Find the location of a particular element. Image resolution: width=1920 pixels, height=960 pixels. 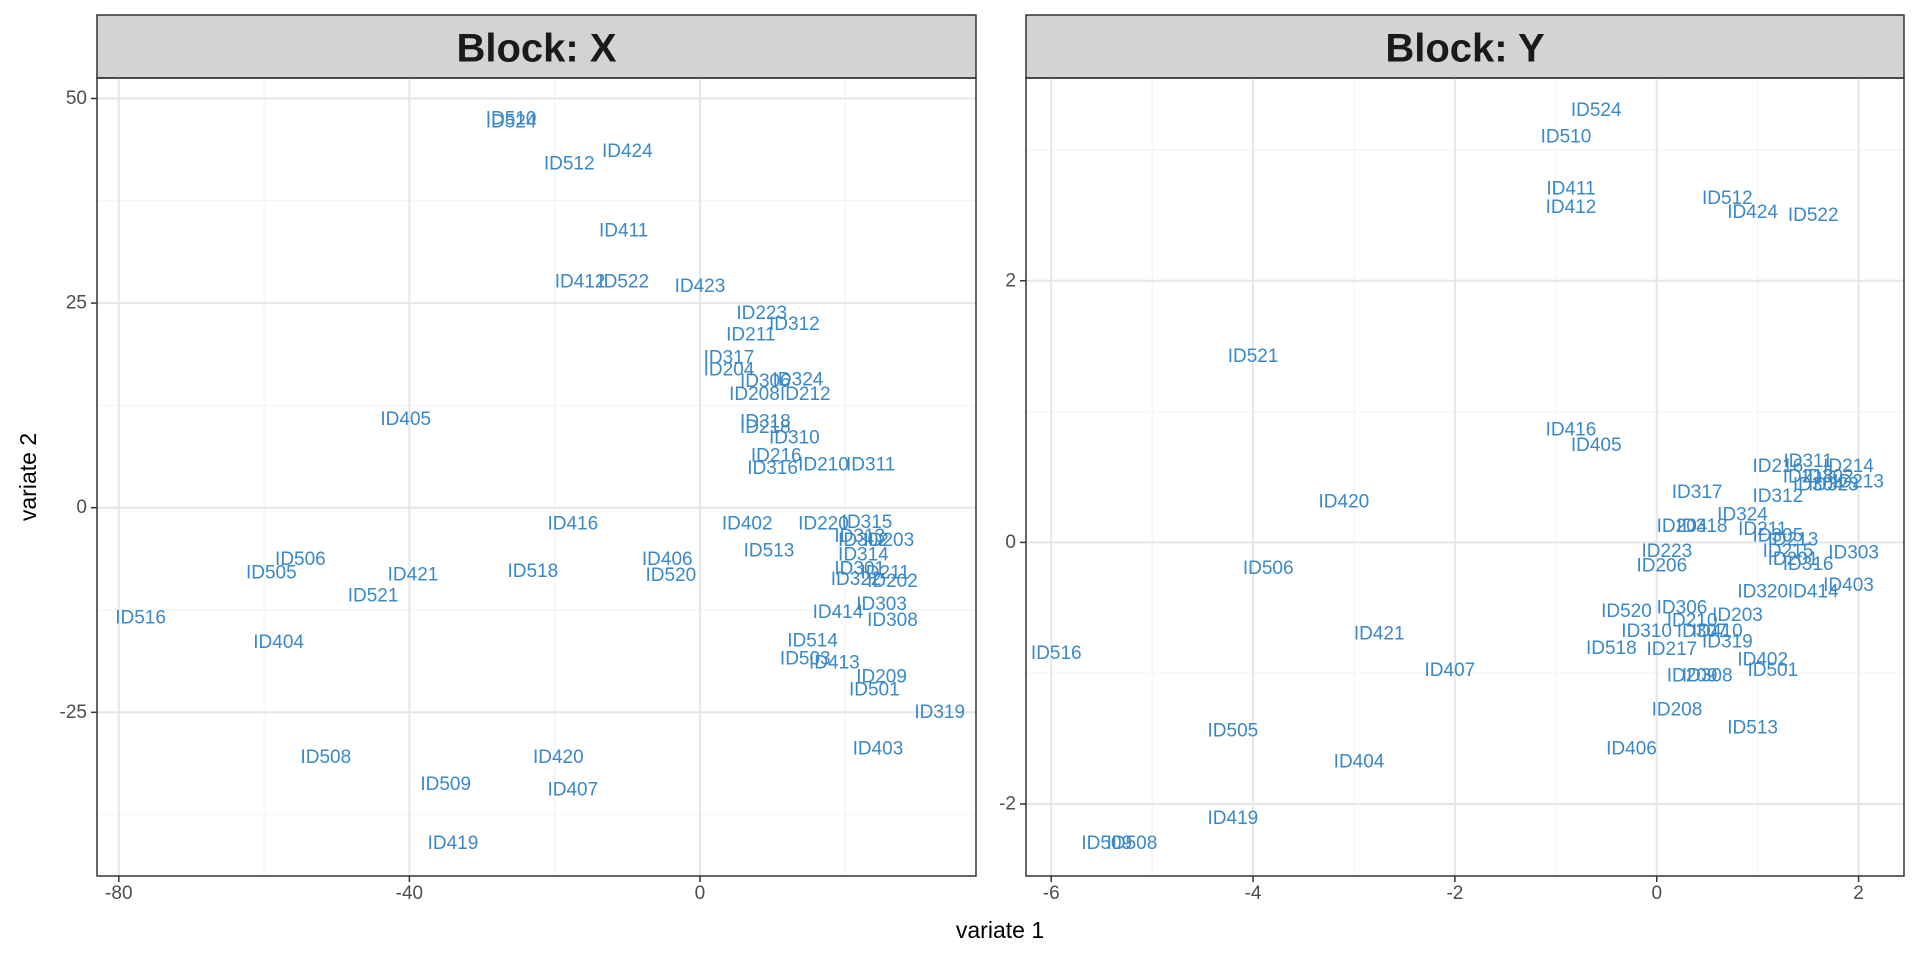

point-label: ID315 is located at coordinates (867, 522).